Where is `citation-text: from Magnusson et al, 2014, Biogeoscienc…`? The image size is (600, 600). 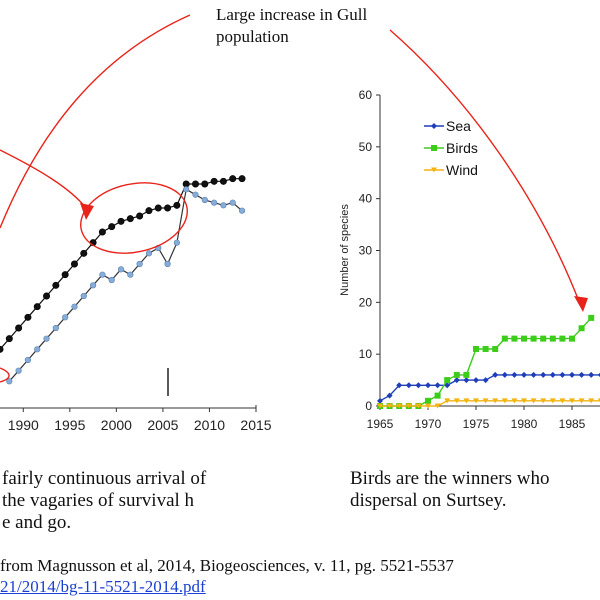
citation-text: from Magnusson et al, 2014, Biogeoscienc… is located at coordinates (227, 565).